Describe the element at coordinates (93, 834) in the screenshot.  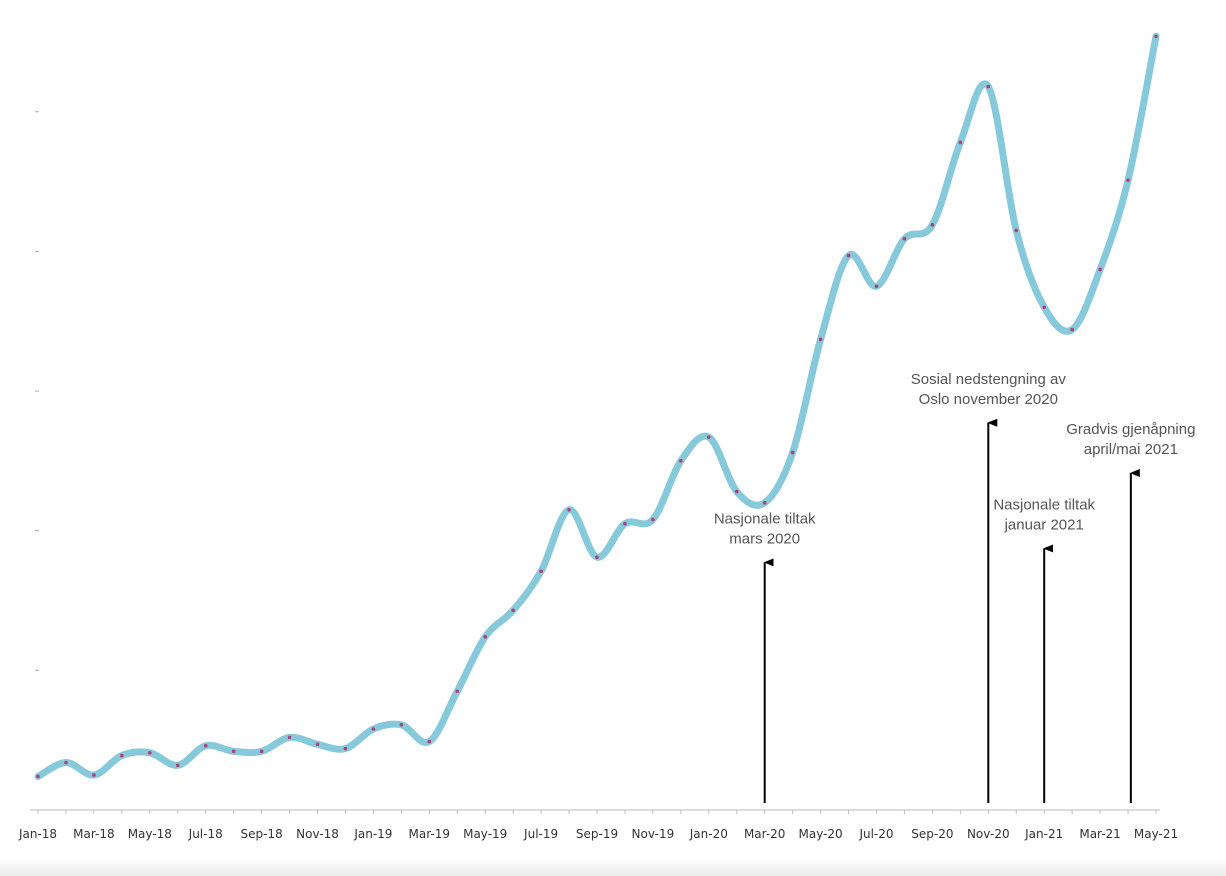
I see `x-tick-label: Mar-18` at that location.